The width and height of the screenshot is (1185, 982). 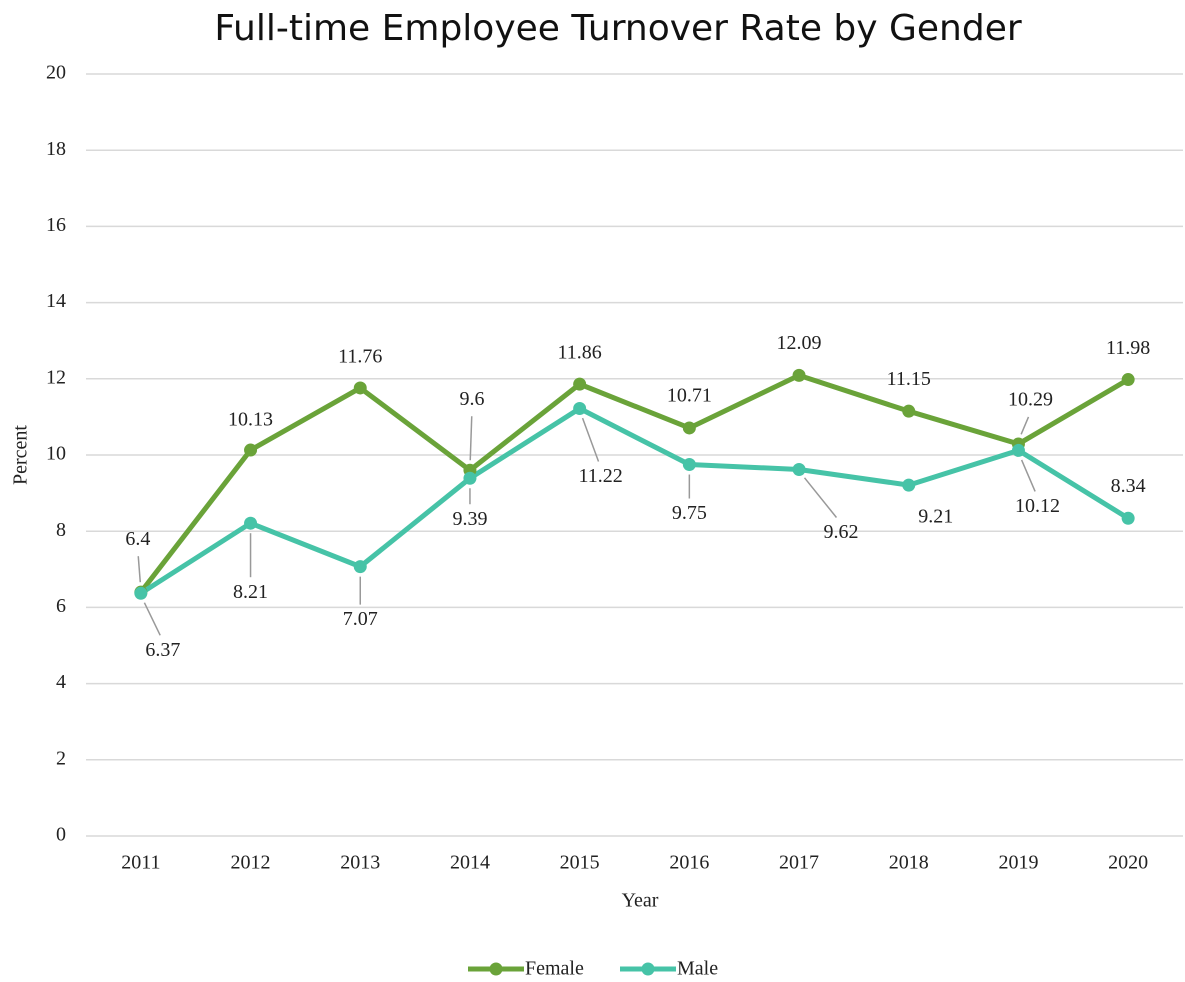 I want to click on data-label: 6.37, so click(x=162, y=650).